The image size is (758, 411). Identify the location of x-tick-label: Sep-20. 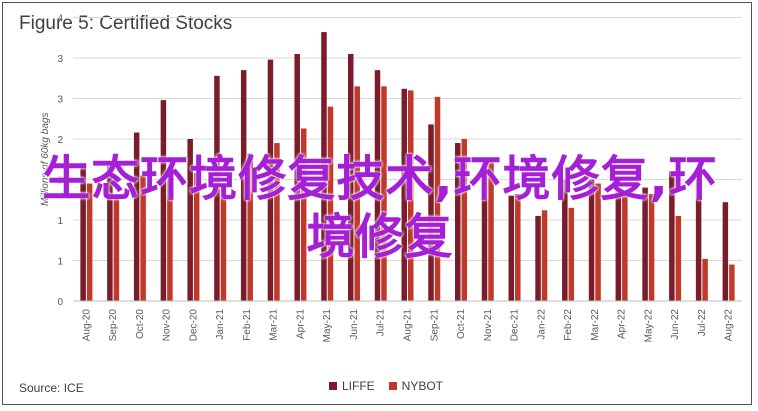
(113, 325).